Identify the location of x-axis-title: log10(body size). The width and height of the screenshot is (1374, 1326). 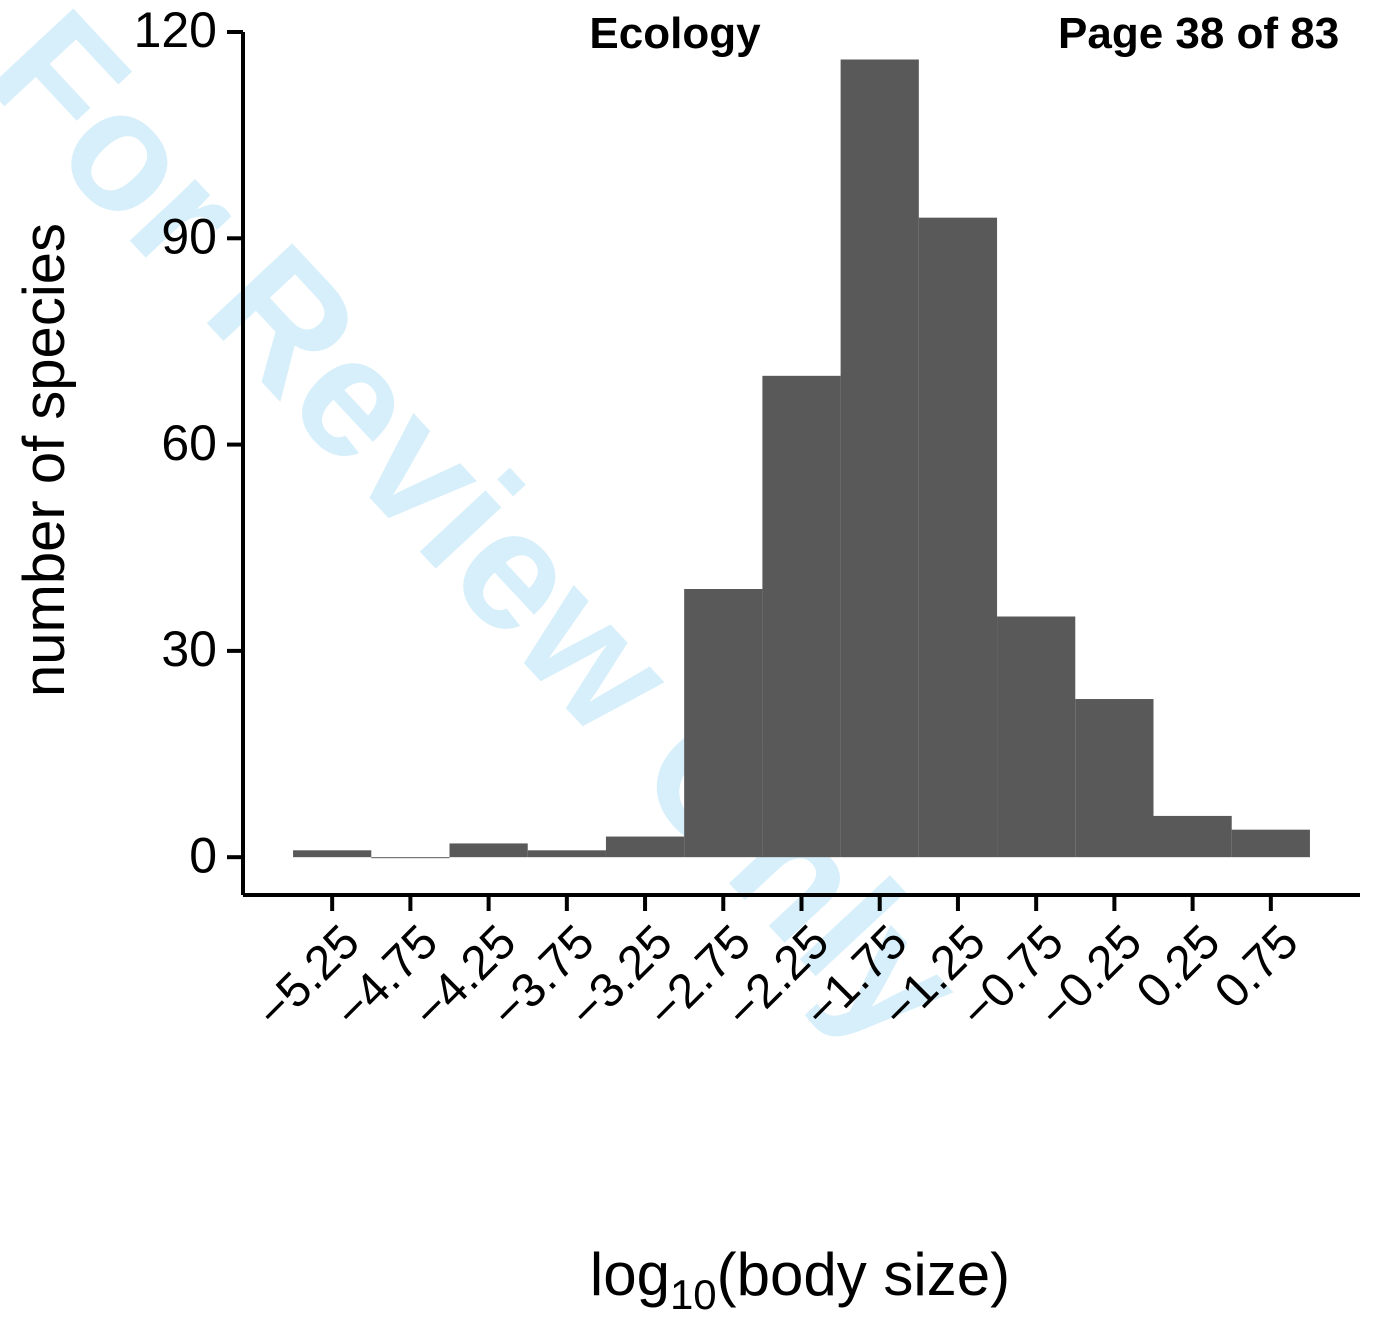
(800, 1279).